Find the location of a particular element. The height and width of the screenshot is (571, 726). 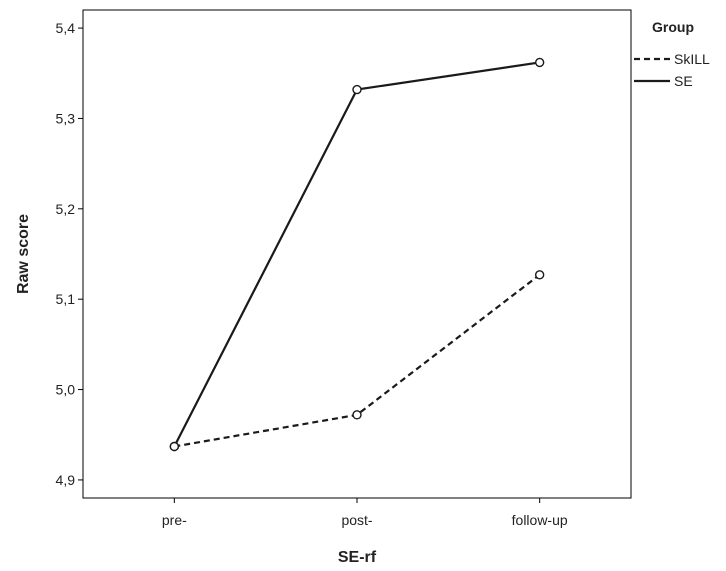

legend-label: SE is located at coordinates (683, 81).